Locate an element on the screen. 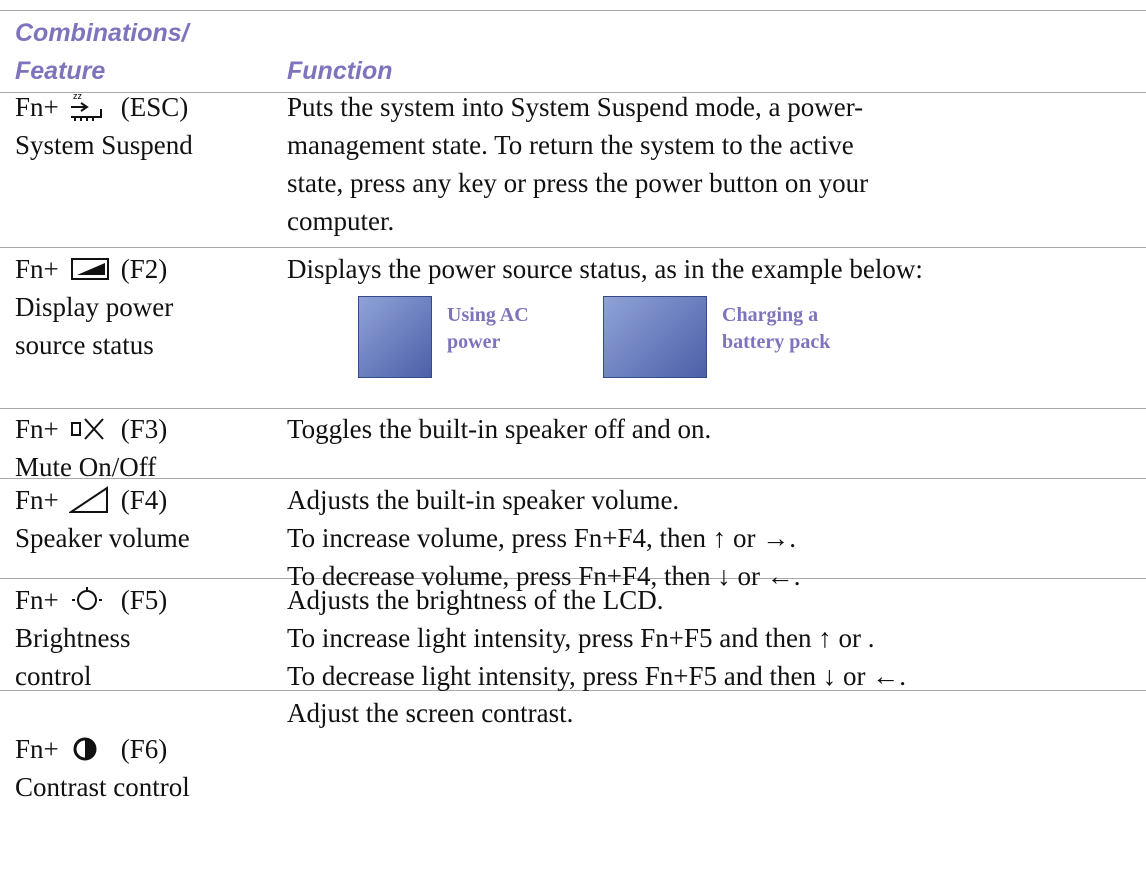 This screenshot has width=1146, height=877. key: (F3) is located at coordinates (144, 429).